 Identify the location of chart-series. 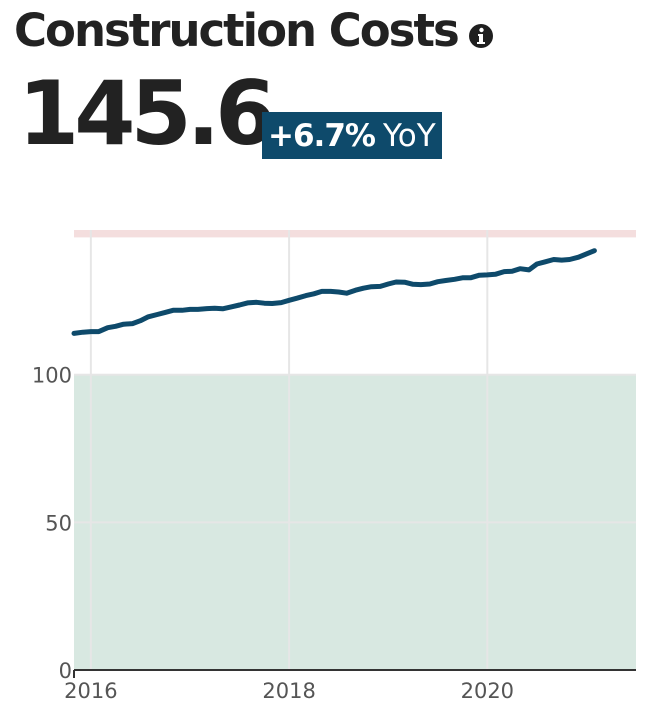
(334, 292).